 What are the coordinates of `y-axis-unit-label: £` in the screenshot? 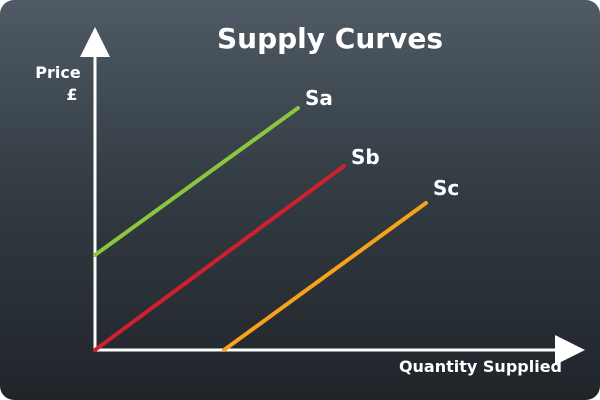 It's located at (71, 94).